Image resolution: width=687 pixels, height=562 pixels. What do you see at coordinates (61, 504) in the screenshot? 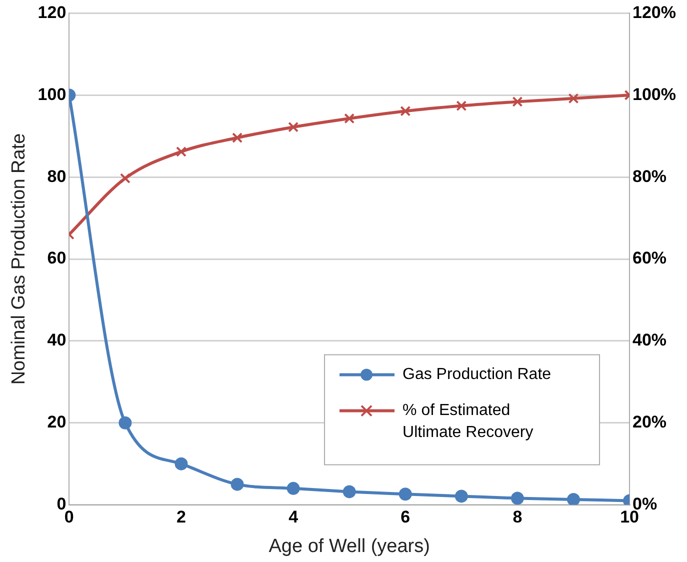
I see `y-tick-label: 0` at bounding box center [61, 504].